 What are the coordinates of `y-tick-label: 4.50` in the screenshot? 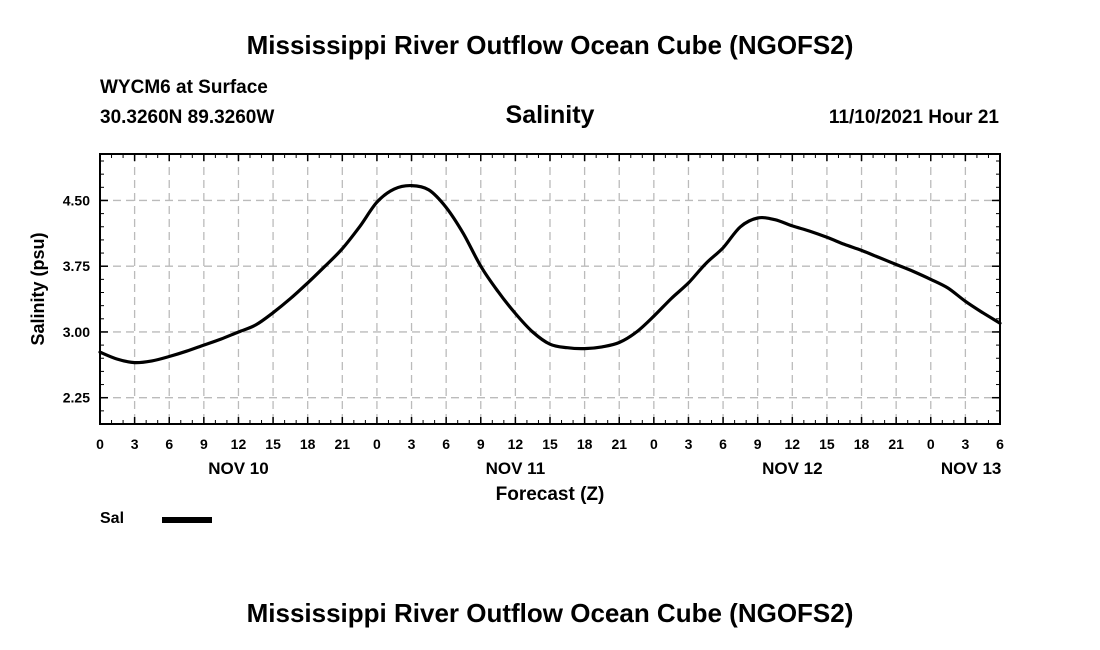 It's located at (76, 200).